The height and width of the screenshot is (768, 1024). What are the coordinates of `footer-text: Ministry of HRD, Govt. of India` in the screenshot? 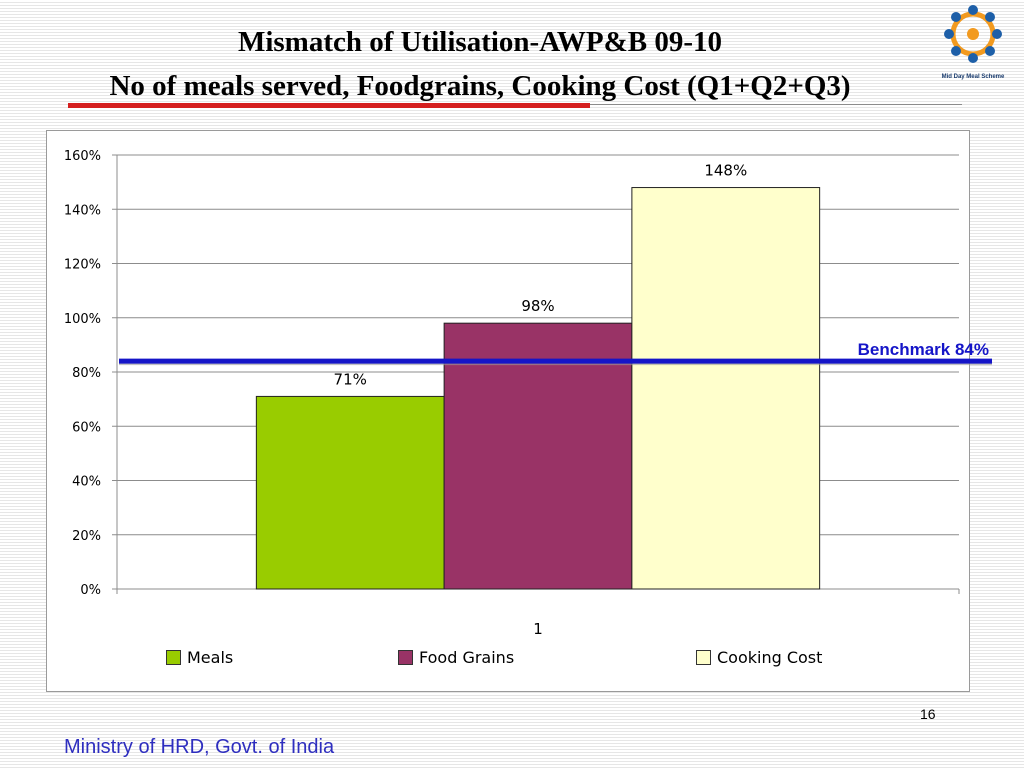 It's located at (199, 747).